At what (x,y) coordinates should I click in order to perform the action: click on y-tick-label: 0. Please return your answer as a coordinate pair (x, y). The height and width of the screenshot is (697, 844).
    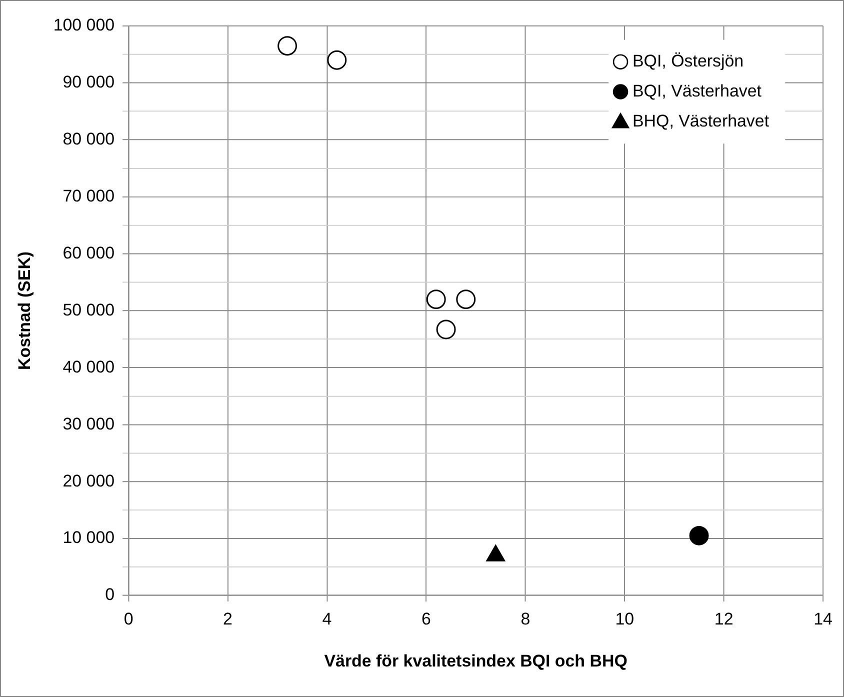
    Looking at the image, I should click on (110, 594).